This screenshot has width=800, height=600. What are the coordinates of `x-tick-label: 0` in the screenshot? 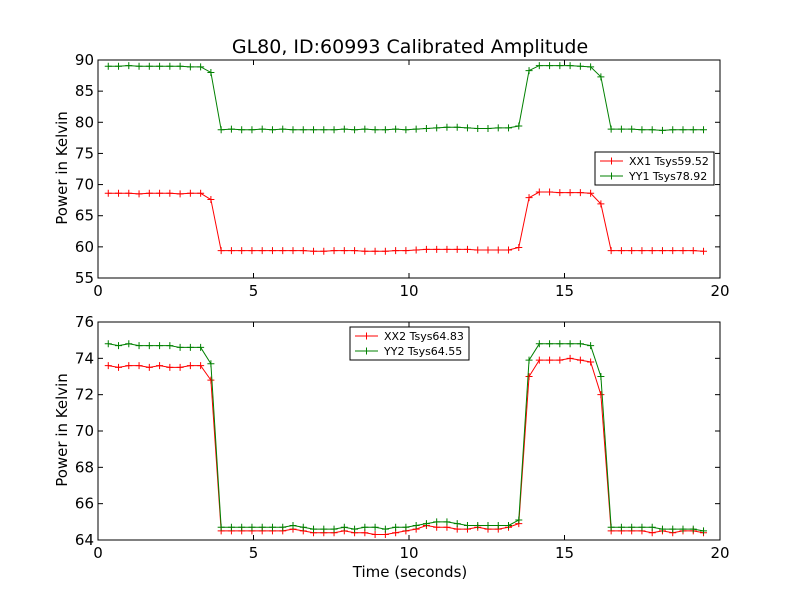 It's located at (98, 553).